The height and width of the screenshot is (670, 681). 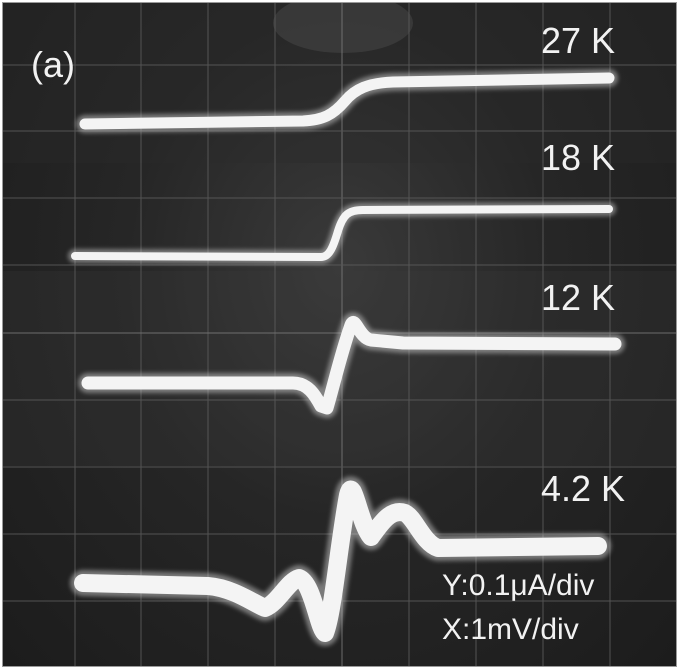 What do you see at coordinates (342, 233) in the screenshot?
I see `trace-18k` at bounding box center [342, 233].